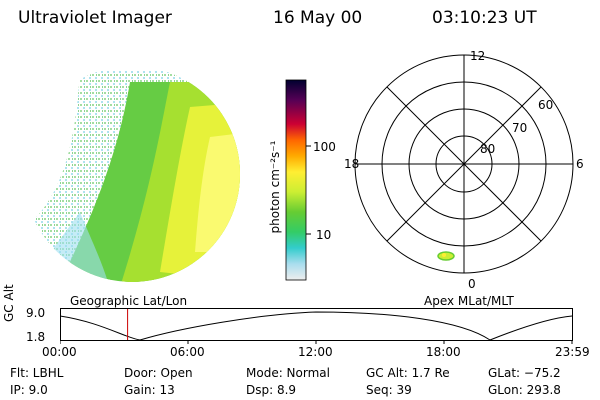  Describe the element at coordinates (271, 390) in the screenshot. I see `info-dsp: Dsp: 8.9` at that location.